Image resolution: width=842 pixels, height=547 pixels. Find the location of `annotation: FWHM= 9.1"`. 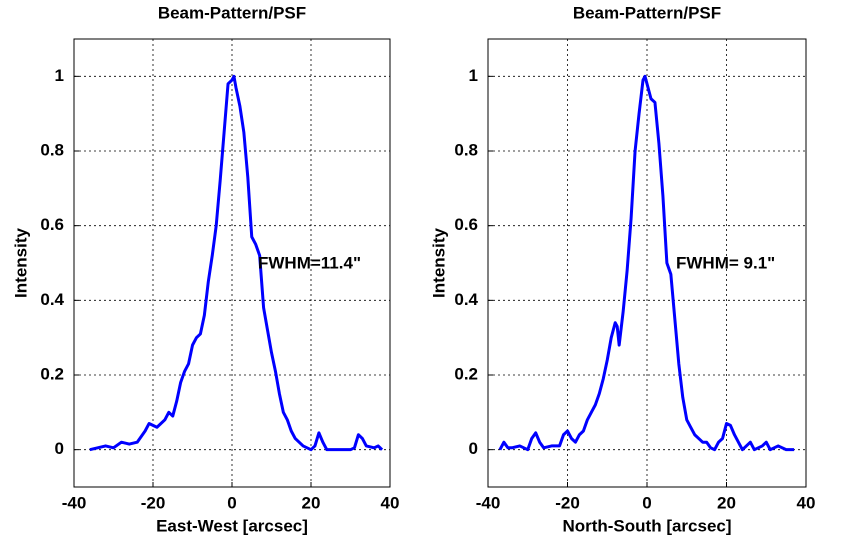

annotation: FWHM= 9.1" is located at coordinates (725, 262).